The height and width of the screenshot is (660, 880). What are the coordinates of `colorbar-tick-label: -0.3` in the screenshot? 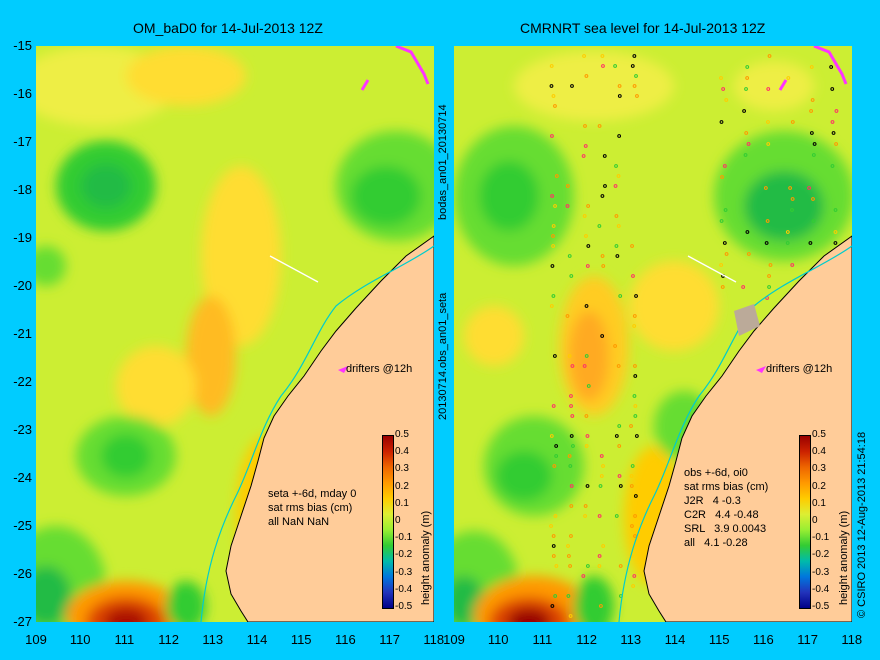 It's located at (821, 572).